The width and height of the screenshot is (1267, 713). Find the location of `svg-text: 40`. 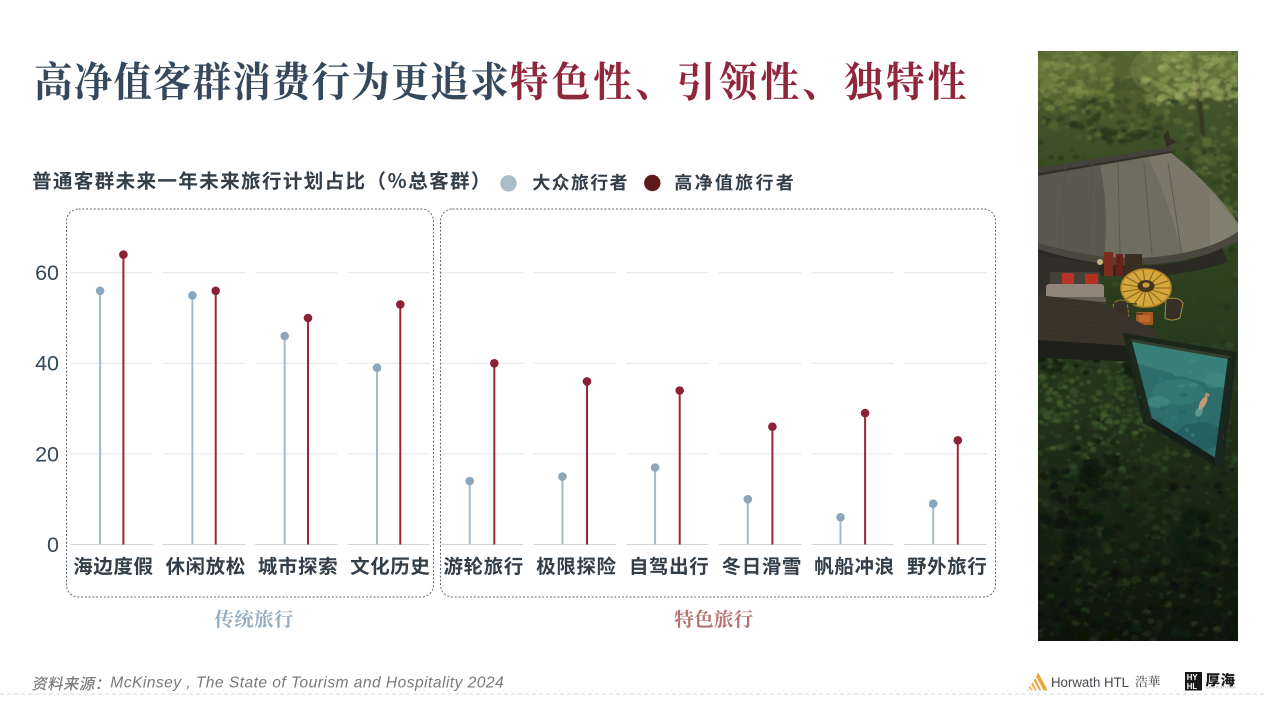

svg-text: 40 is located at coordinates (47, 364).